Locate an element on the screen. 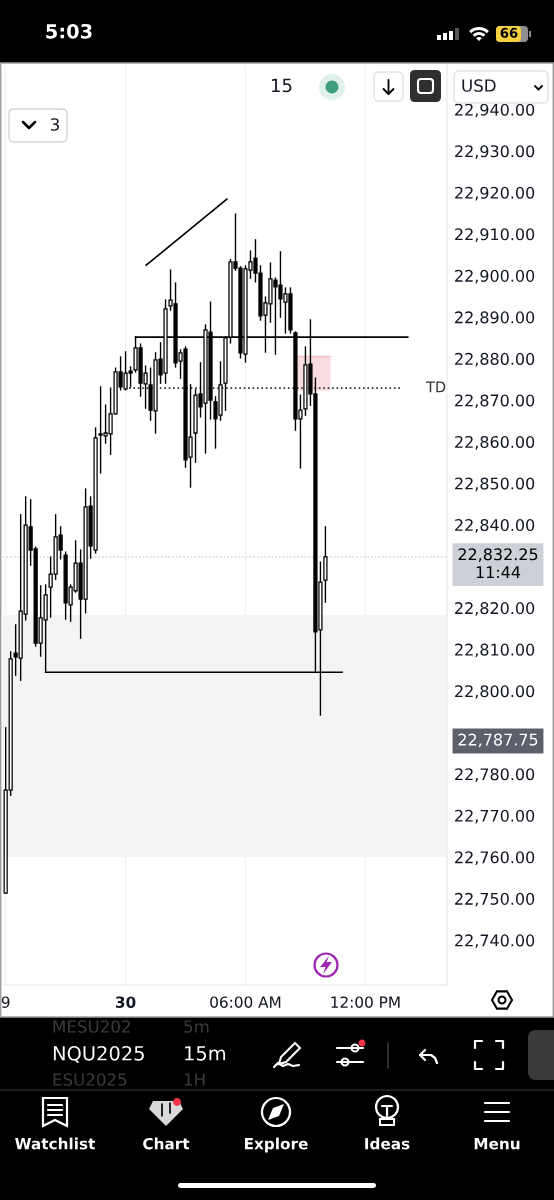  text: Watchlist is located at coordinates (55, 1143).